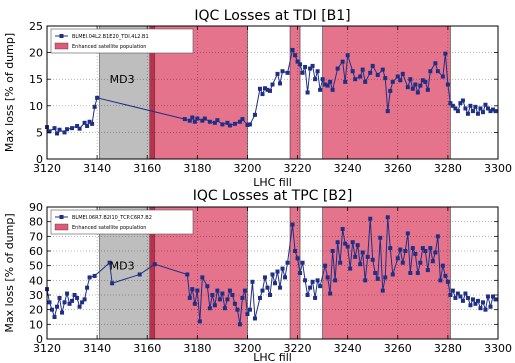  What do you see at coordinates (197, 348) in the screenshot?
I see `x-tick-label: 3180` at bounding box center [197, 348].